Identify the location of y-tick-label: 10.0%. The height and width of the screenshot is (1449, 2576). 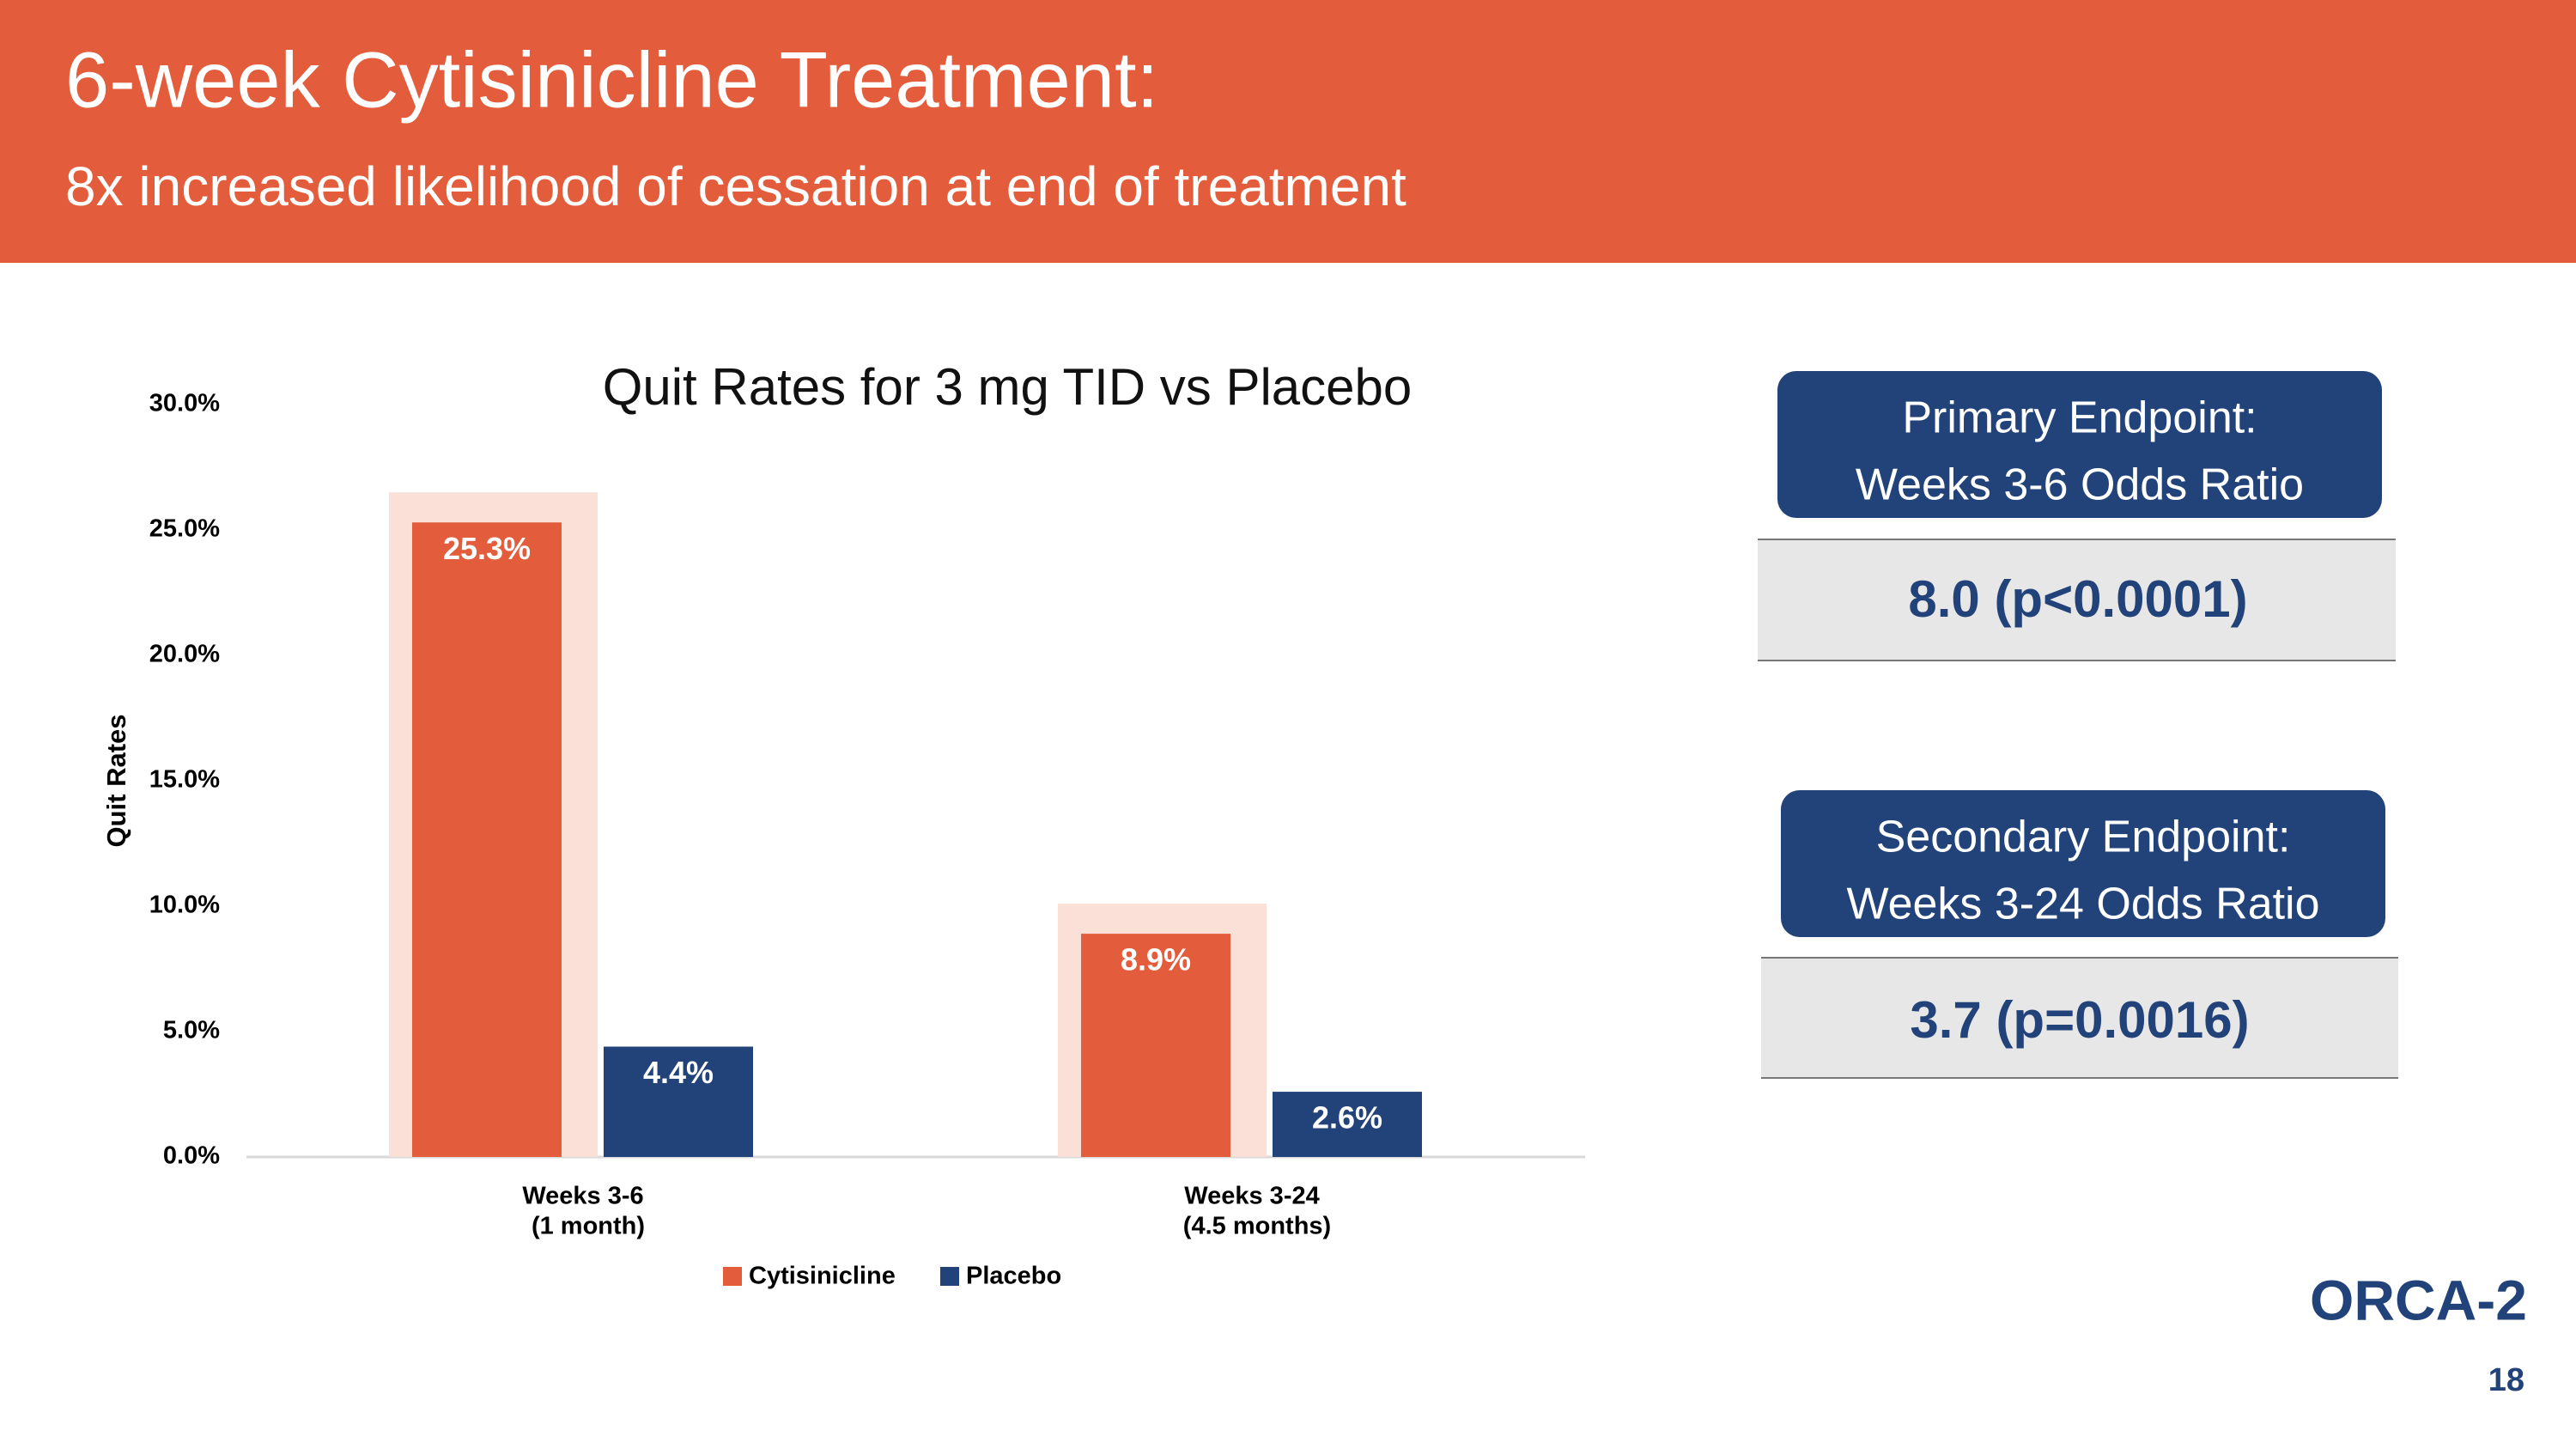
(185, 905).